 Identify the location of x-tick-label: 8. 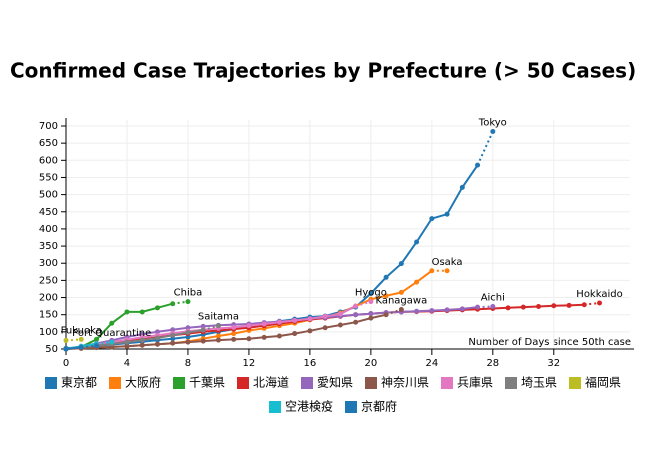
(188, 363).